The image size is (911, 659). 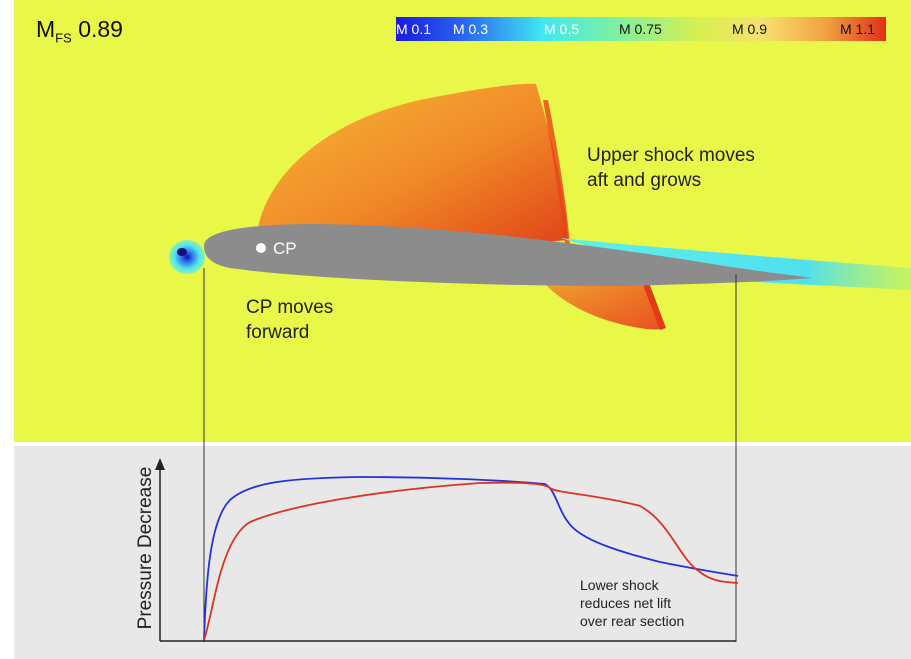 What do you see at coordinates (632, 621) in the screenshot?
I see `lower-shock-line-3: over rear section` at bounding box center [632, 621].